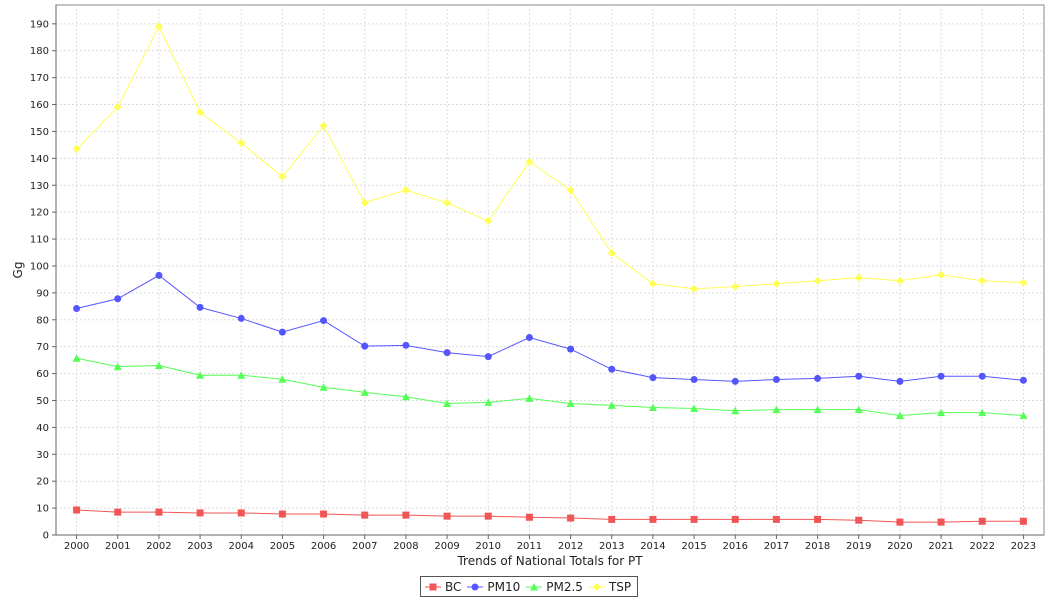 This screenshot has height=600, width=1050. Describe the element at coordinates (39, 51) in the screenshot. I see `y-tick-label: 180` at that location.